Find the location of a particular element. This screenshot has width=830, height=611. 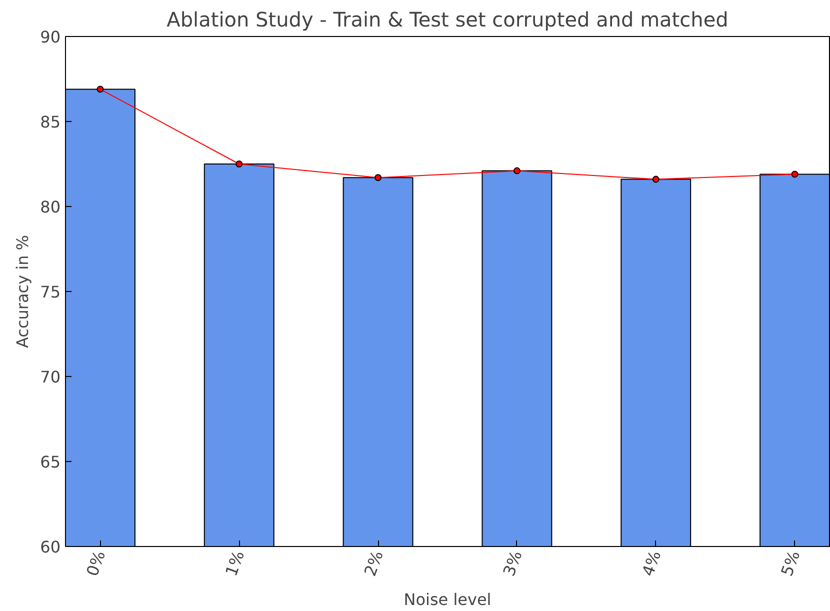

y-tick-label: 70 is located at coordinates (50, 377).